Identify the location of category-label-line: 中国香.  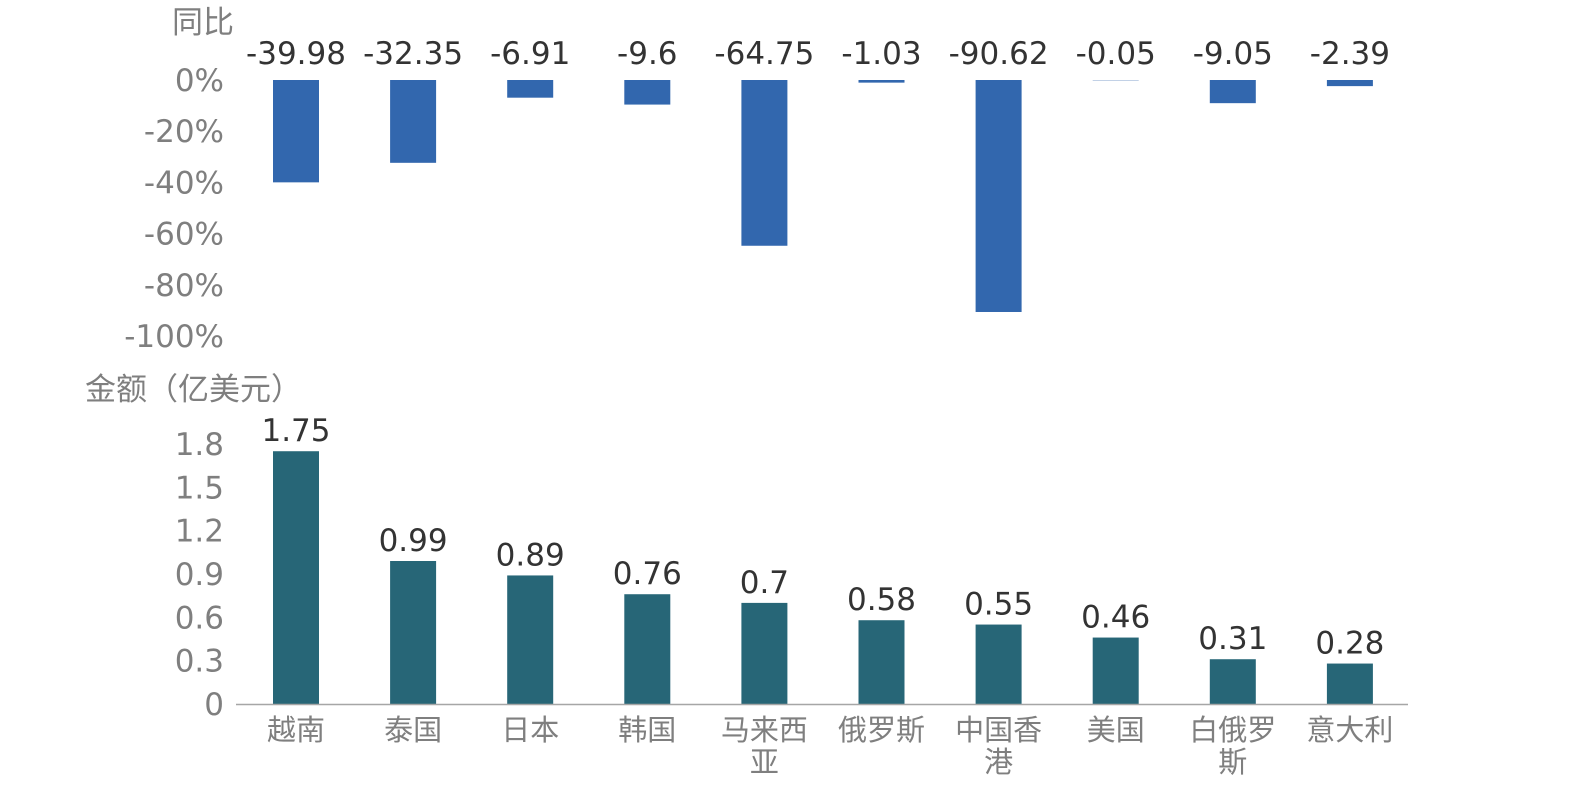
(998, 730).